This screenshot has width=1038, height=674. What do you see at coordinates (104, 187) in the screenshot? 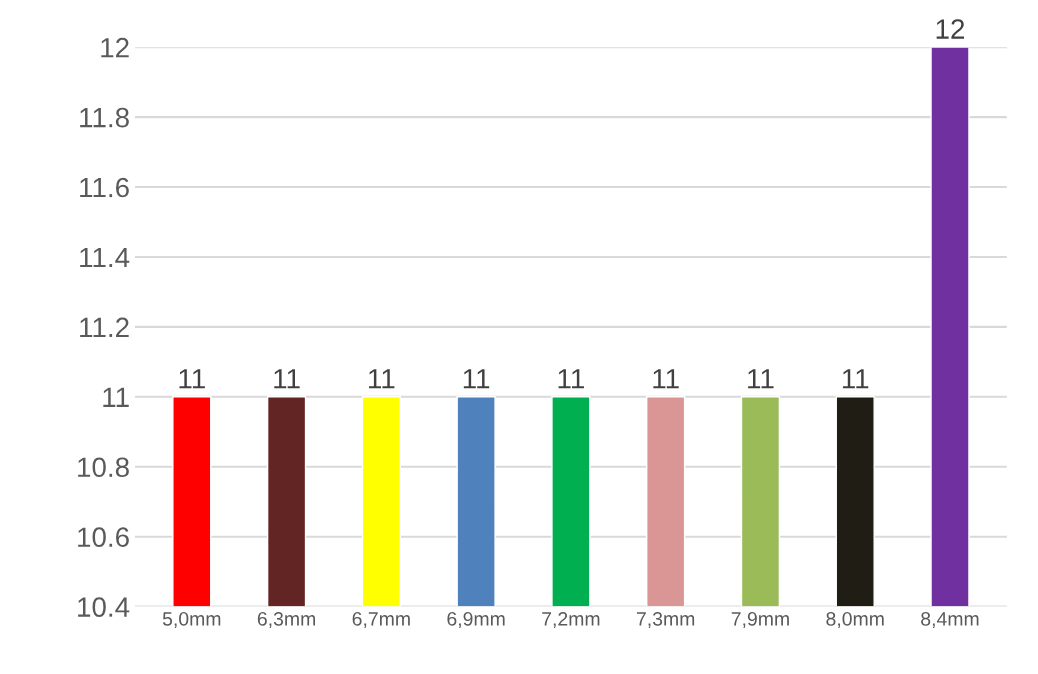
I see `y-tick-label: 11.6` at bounding box center [104, 187].